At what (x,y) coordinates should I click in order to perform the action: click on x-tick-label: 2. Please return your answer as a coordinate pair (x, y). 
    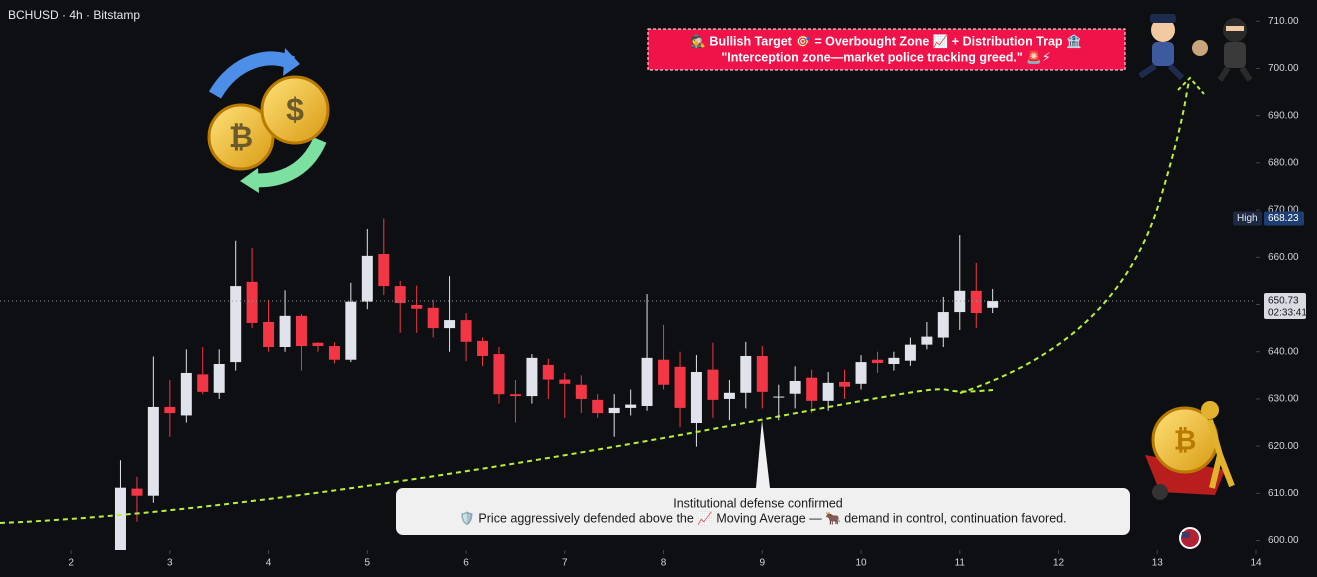
    Looking at the image, I should click on (71, 563).